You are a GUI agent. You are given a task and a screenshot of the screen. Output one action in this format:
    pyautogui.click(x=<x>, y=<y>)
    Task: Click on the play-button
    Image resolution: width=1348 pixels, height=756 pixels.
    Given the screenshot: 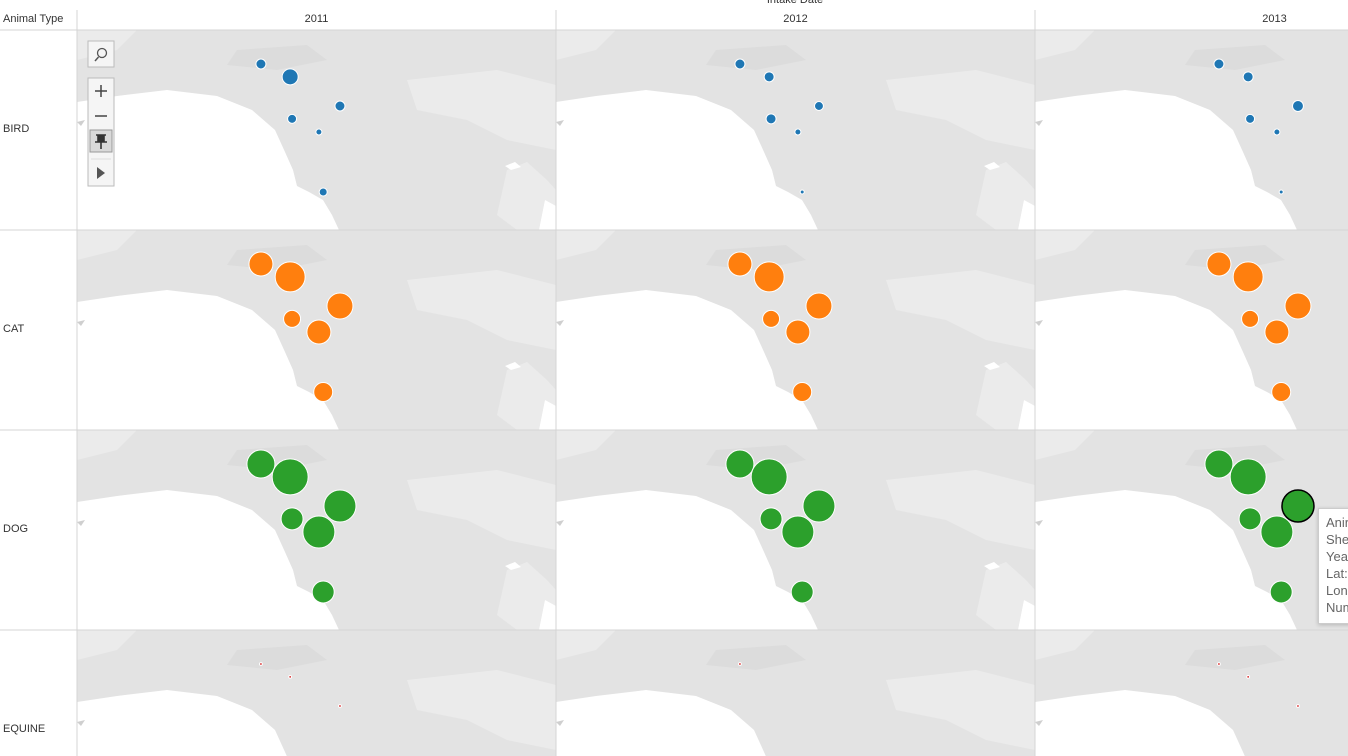 What is the action you would take?
    pyautogui.click(x=101, y=173)
    